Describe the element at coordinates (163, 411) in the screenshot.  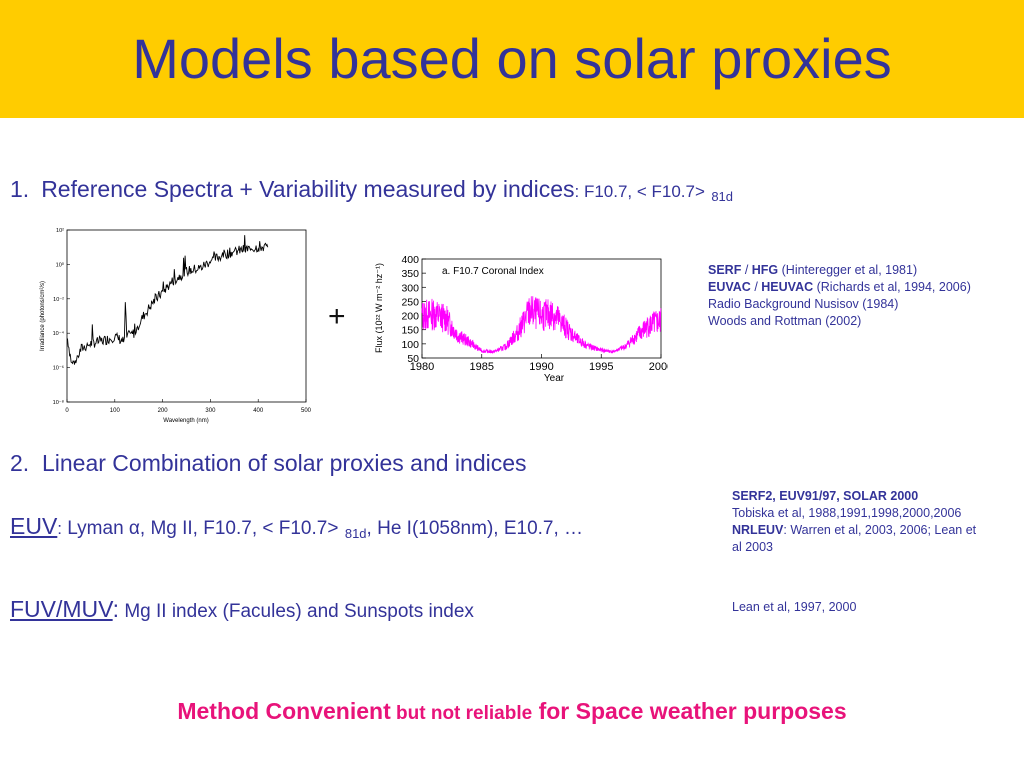
I see `spectrum-x-tick-label: 200` at that location.